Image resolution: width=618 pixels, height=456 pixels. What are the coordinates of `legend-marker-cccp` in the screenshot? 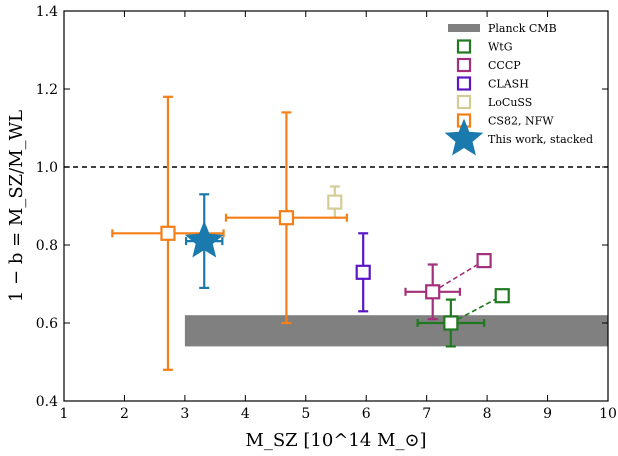 It's located at (464, 65).